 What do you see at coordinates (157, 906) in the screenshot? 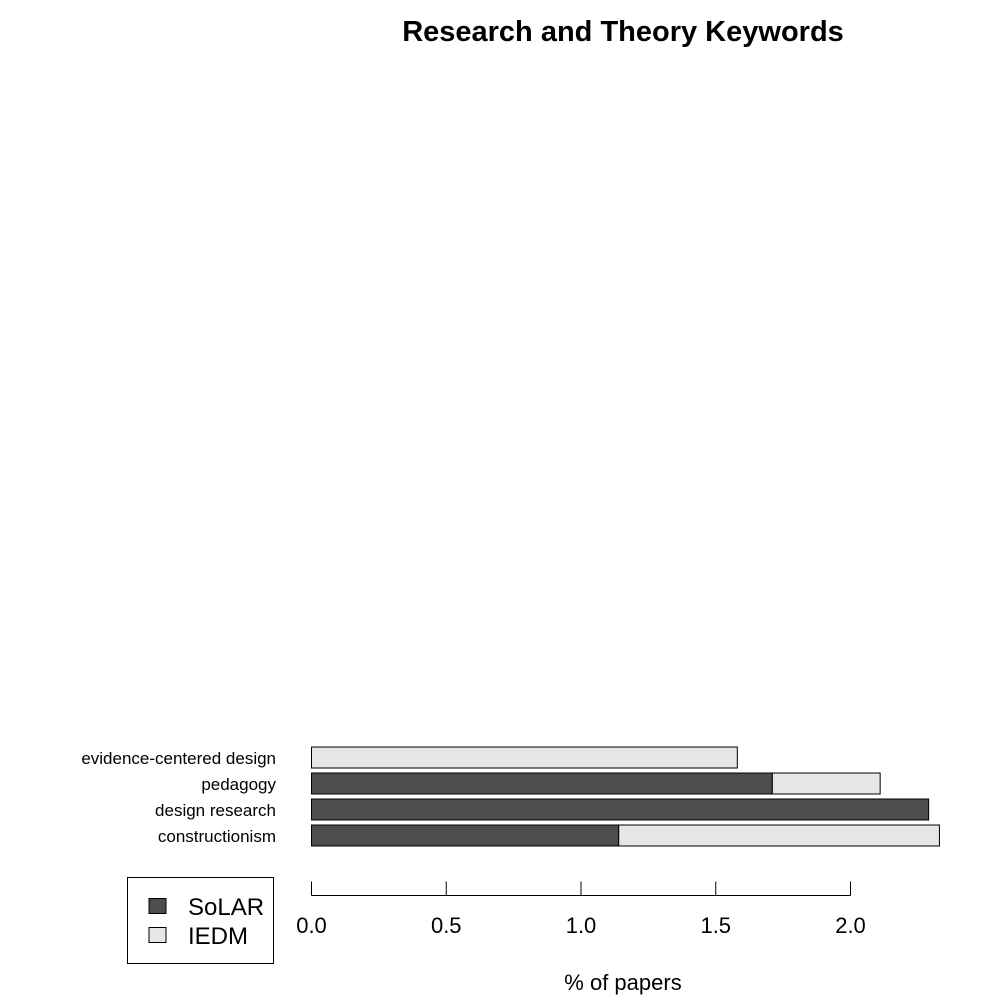
I see `legend-swatch-solar` at bounding box center [157, 906].